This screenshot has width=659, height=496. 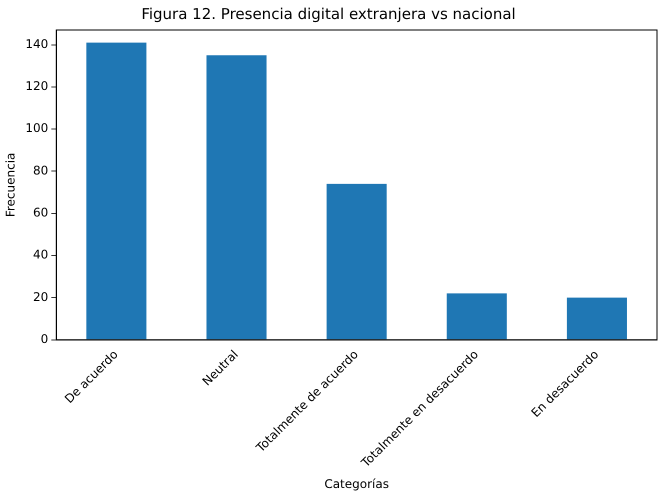 What do you see at coordinates (36, 128) in the screenshot?
I see `y-tick-label: 100` at bounding box center [36, 128].